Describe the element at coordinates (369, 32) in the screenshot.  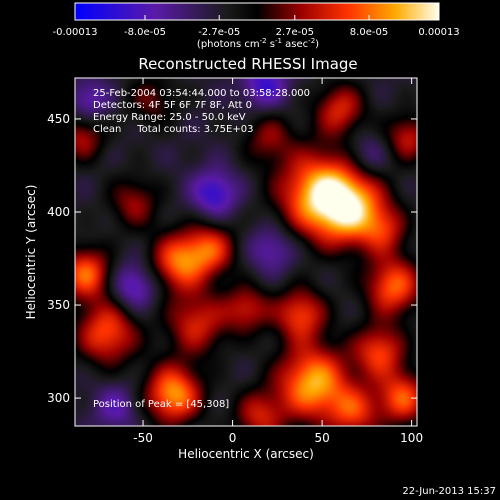
I see `colorbar-tick-label: 8.0e-05` at that location.